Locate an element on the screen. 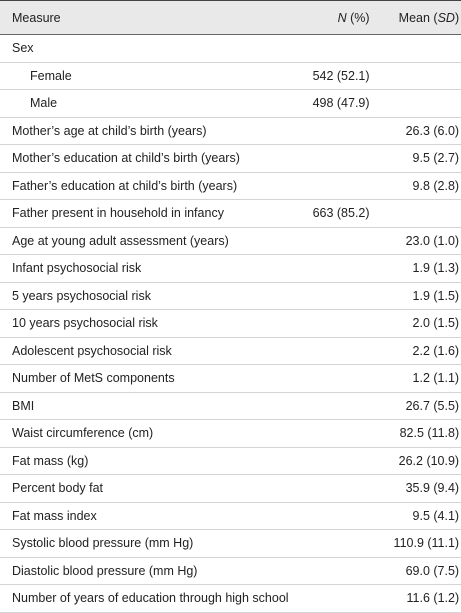  table-cell: 9.5 (4.1) is located at coordinates (421, 516).